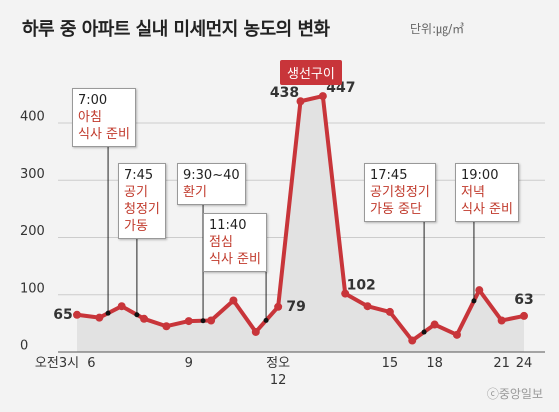 Image resolution: width=559 pixels, height=412 pixels. Describe the element at coordinates (235, 251) in the screenshot. I see `annotation-text: 점심 식사 준비` at that location.